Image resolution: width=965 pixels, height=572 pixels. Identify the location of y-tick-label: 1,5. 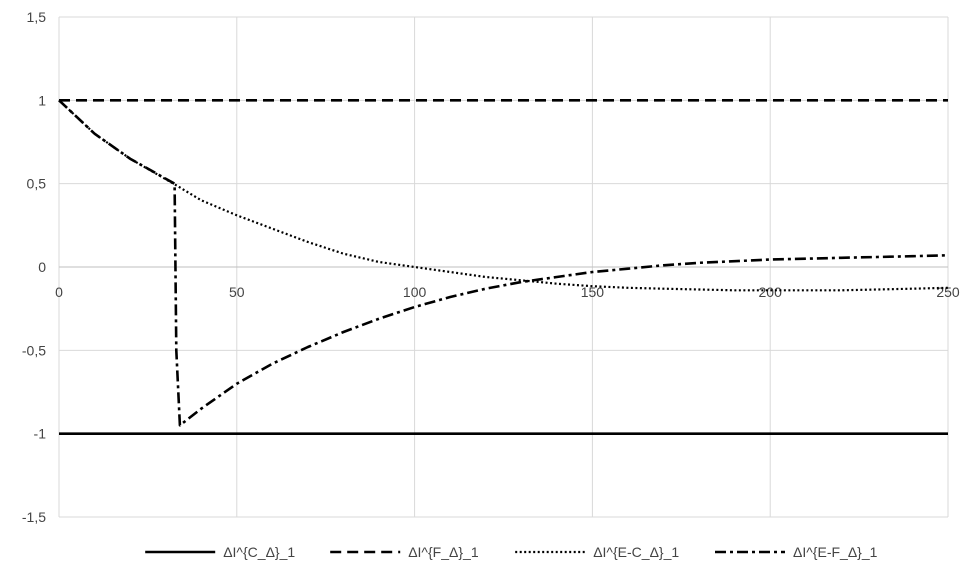
(37, 17).